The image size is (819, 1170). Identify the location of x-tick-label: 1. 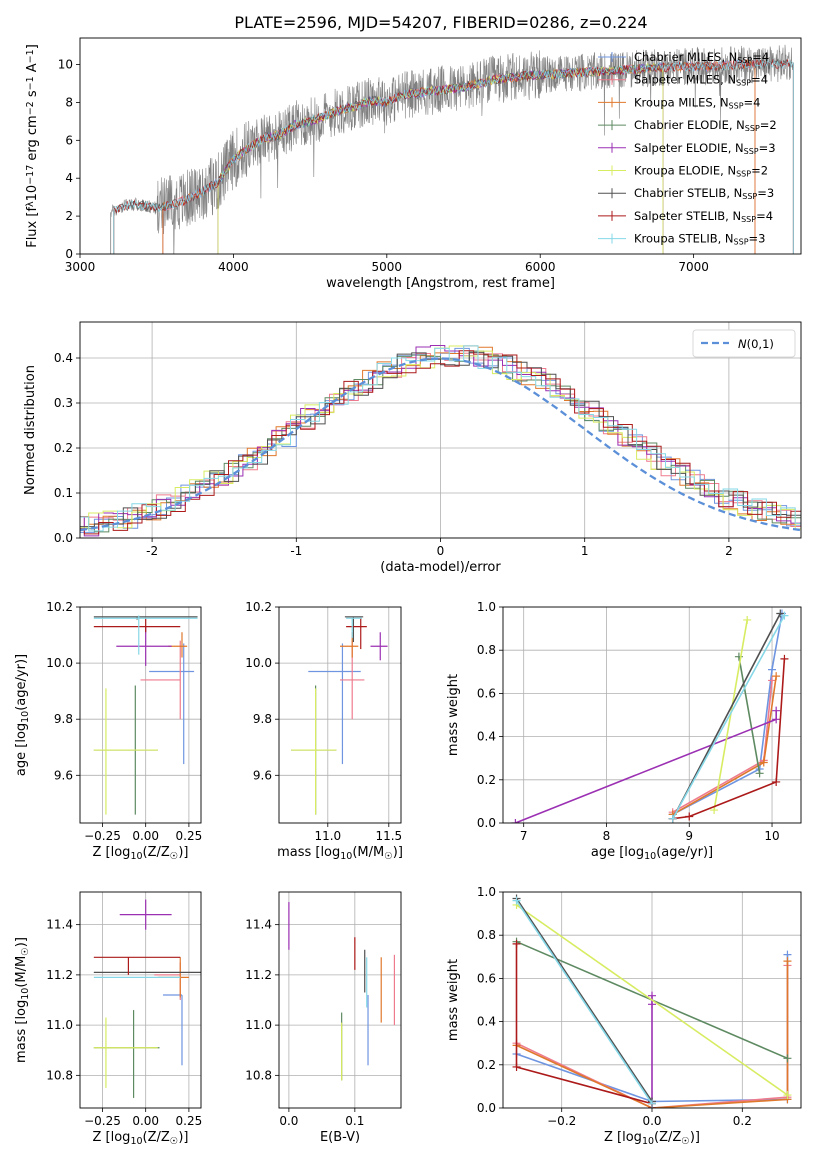
(585, 551).